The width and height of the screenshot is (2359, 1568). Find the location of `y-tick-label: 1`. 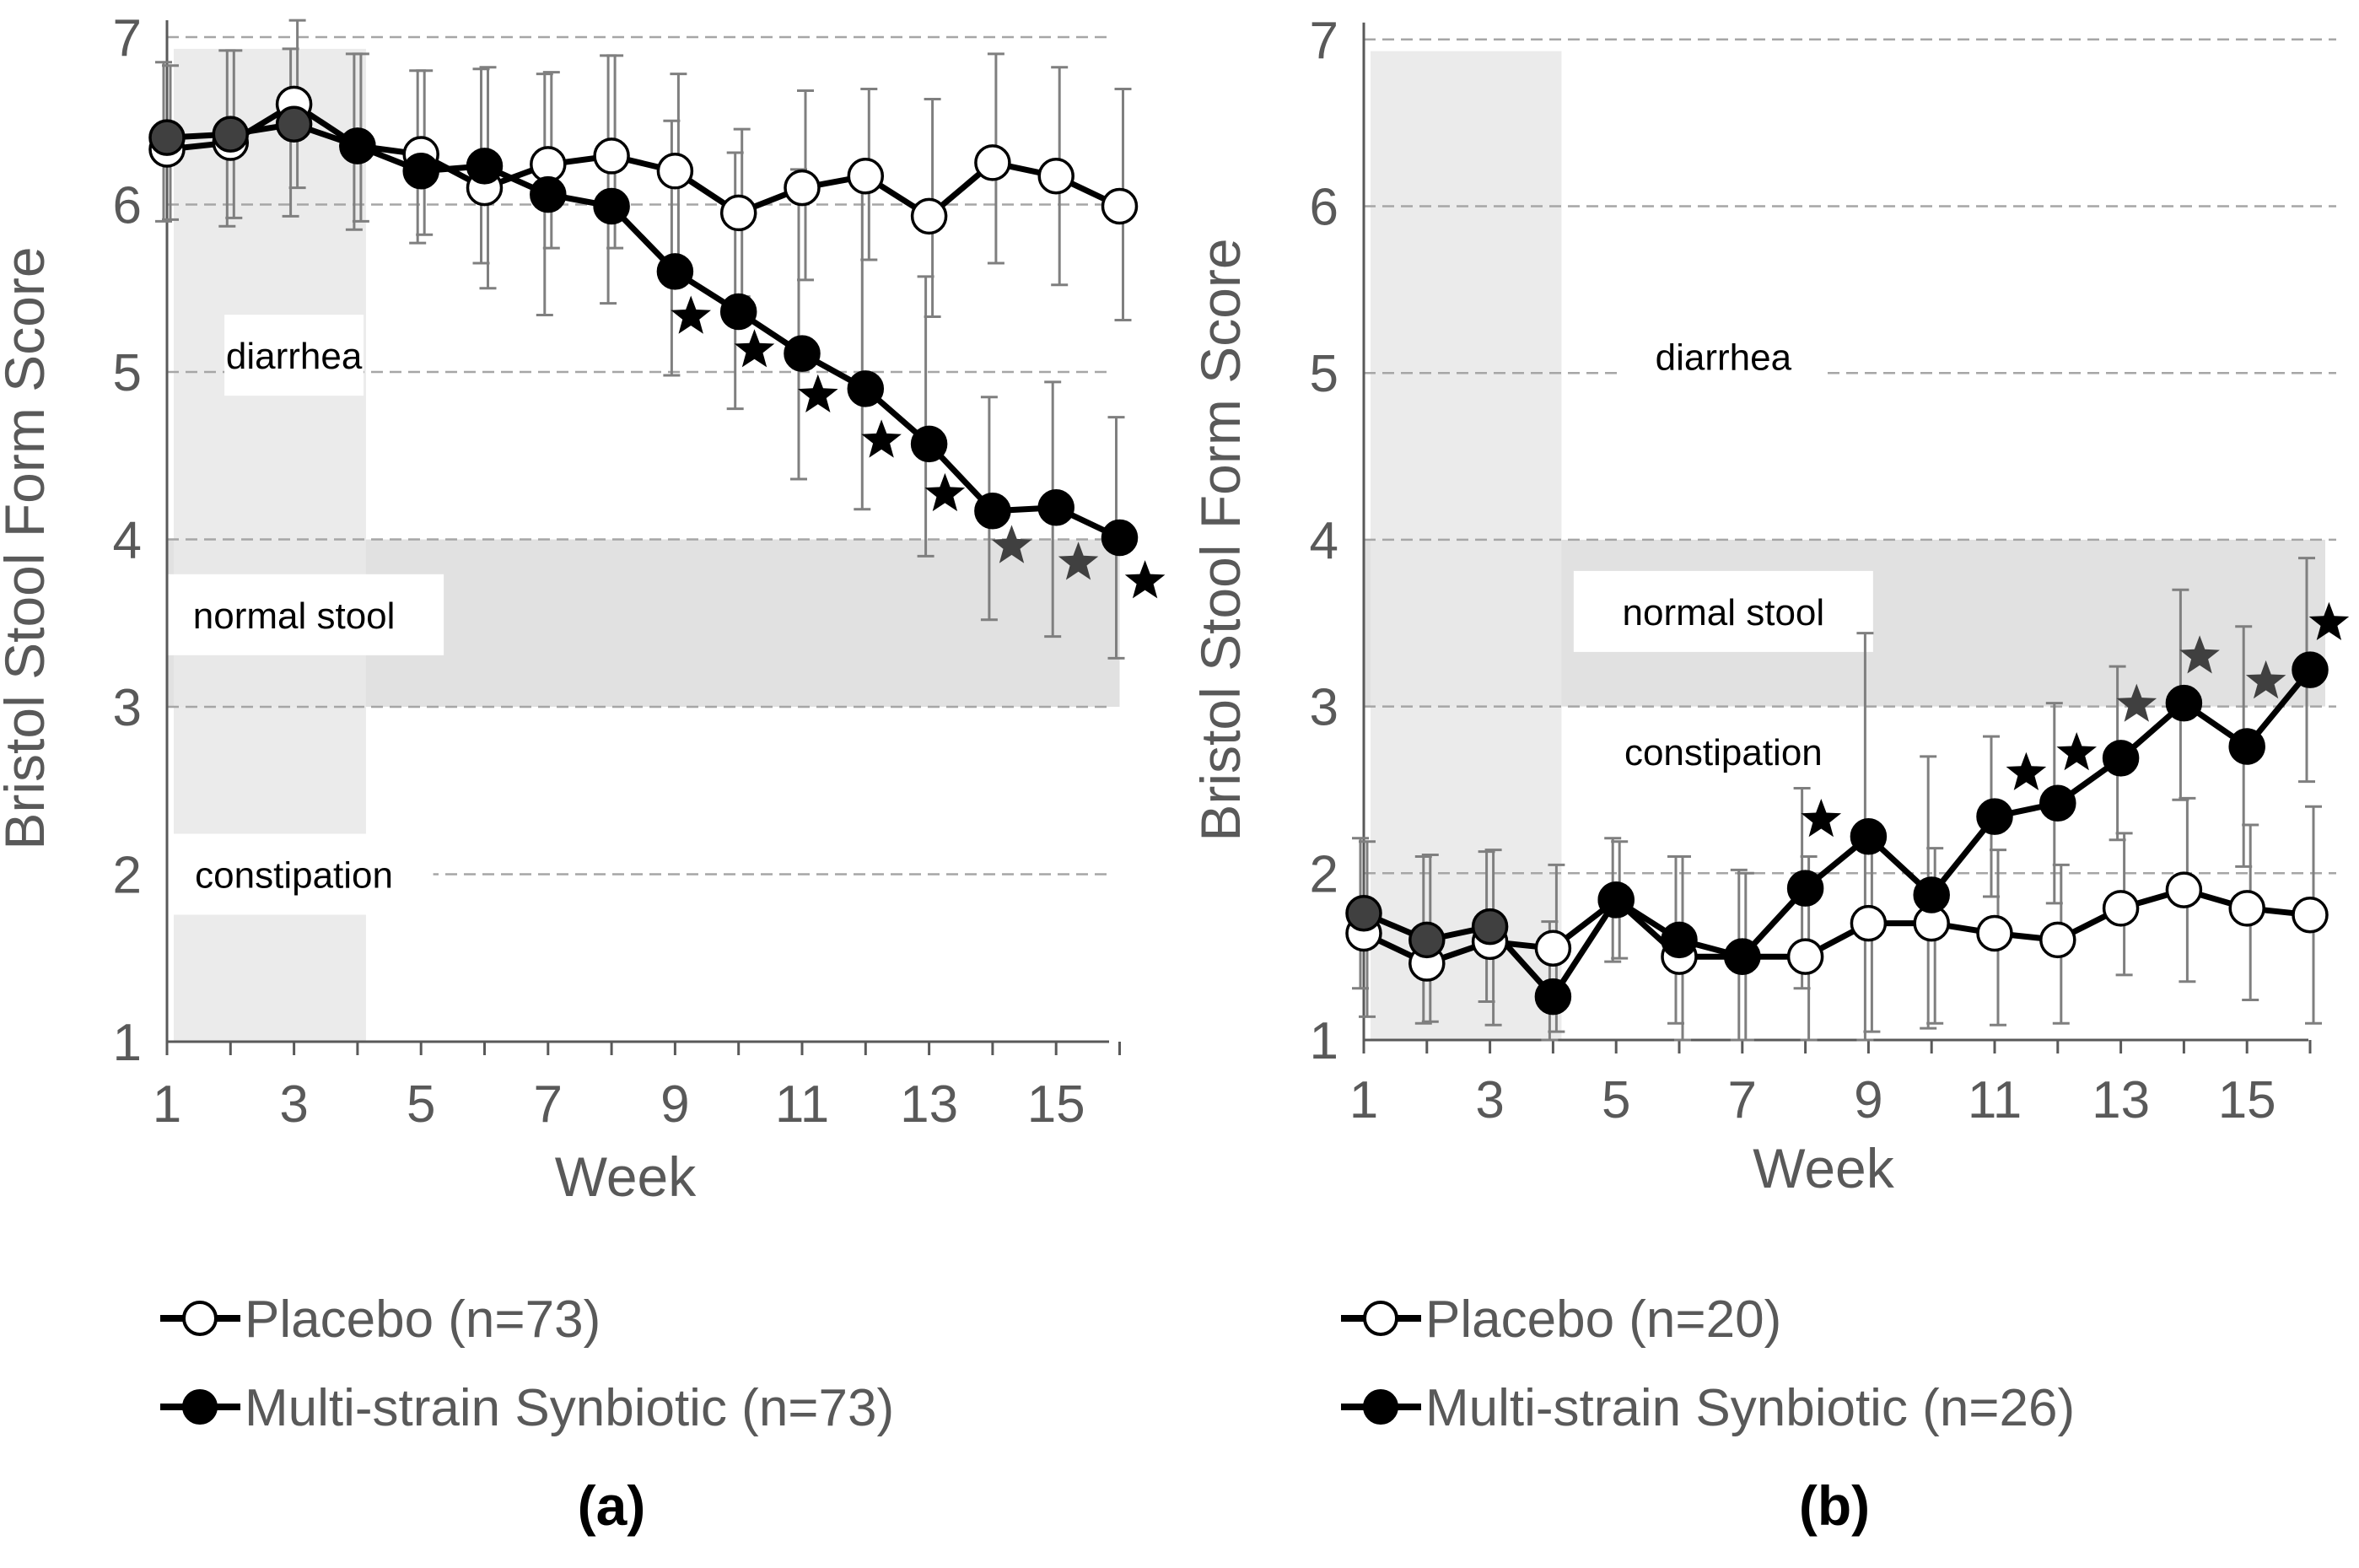

y-tick-label: 1 is located at coordinates (1324, 1041).